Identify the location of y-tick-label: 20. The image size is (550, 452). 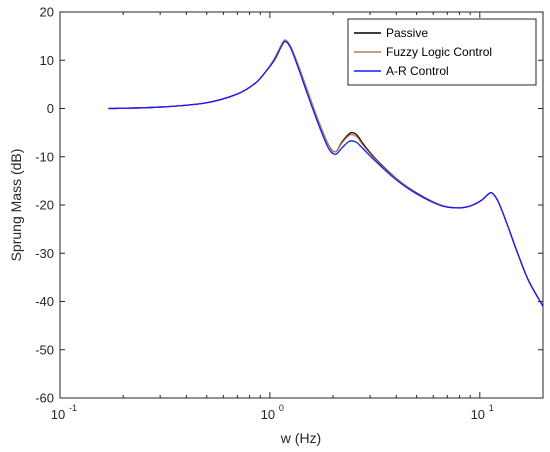
(47, 12).